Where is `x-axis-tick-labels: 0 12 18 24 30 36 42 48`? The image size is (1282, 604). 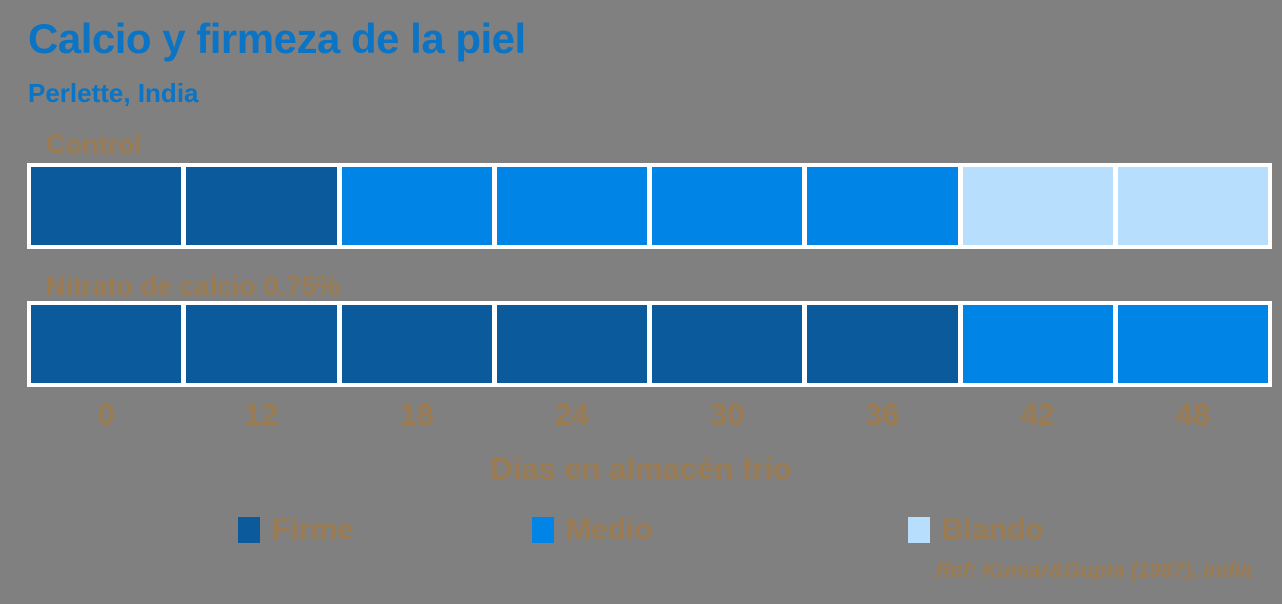
x-axis-tick-labels: 0 12 18 24 30 36 42 48 is located at coordinates (649, 421).